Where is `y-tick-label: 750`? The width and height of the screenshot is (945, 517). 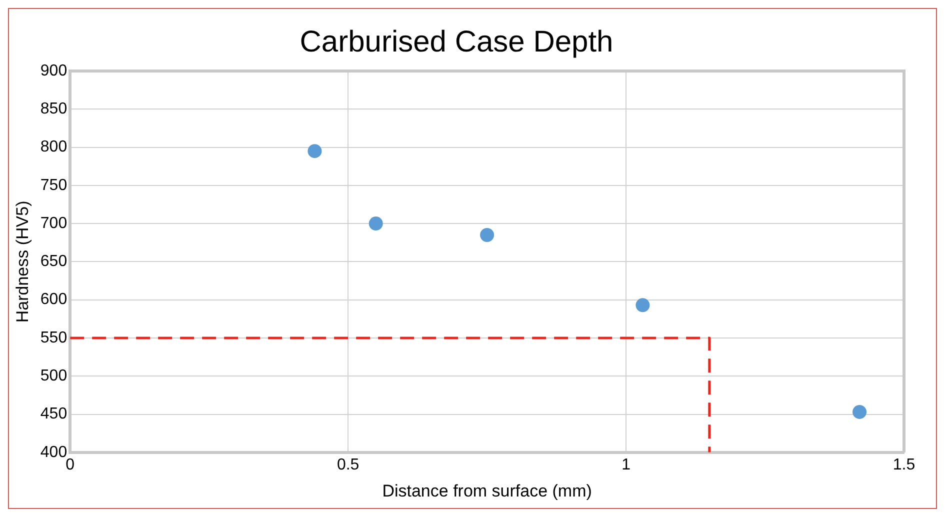
y-tick-label: 750 is located at coordinates (54, 185).